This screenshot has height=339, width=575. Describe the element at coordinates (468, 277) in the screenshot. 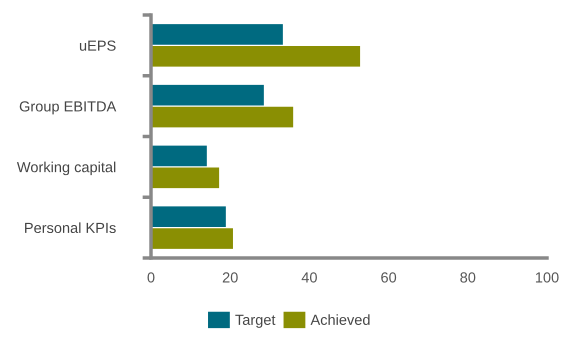

I see `x-tick-label: 80` at that location.